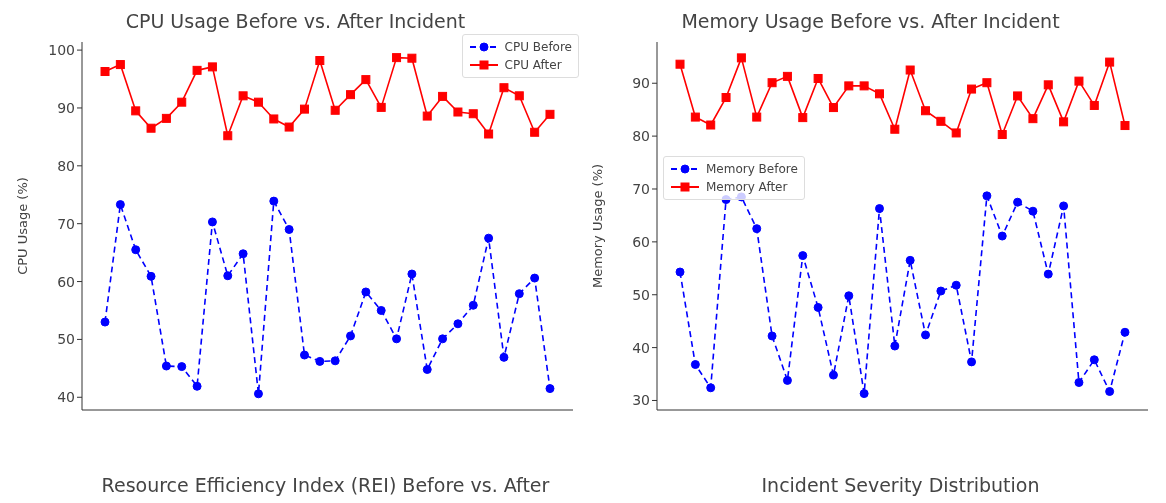 The image size is (1166, 503). What do you see at coordinates (597, 226) in the screenshot?
I see `y-axis-title: Memory Usage (%)` at bounding box center [597, 226].